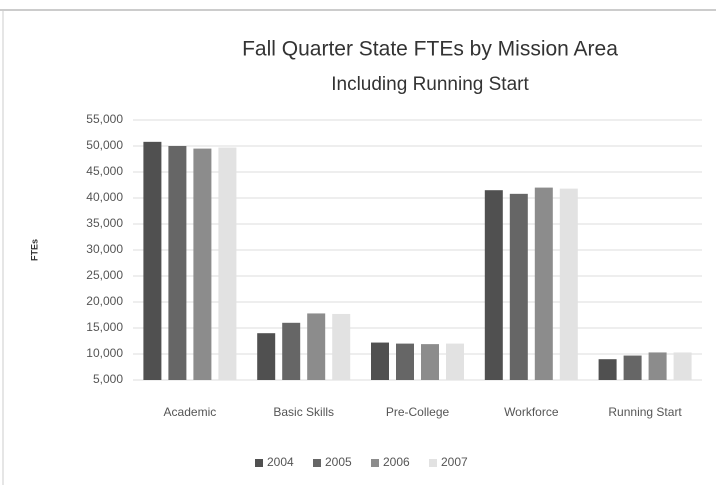  Describe the element at coordinates (396, 462) in the screenshot. I see `legend-label: 2006` at that location.